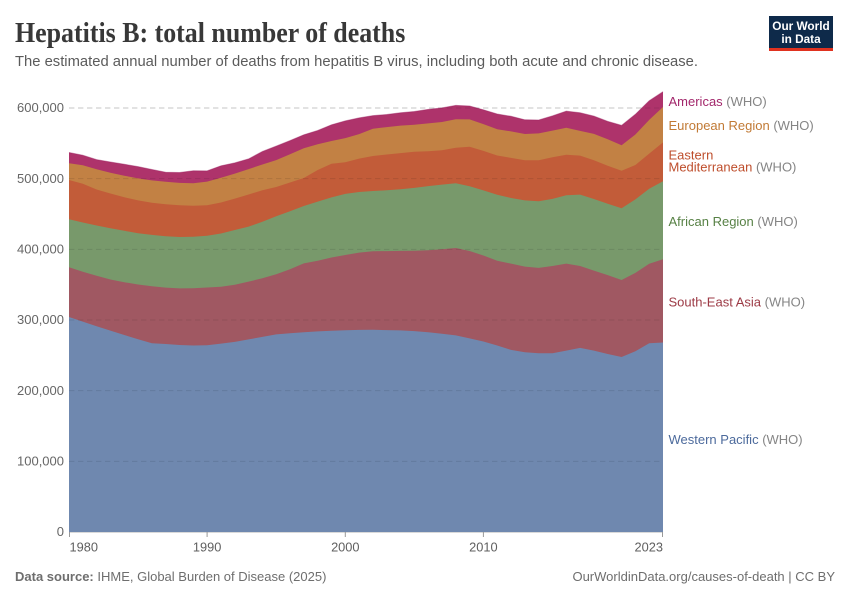 Image resolution: width=850 pixels, height=600 pixels. What do you see at coordinates (736, 439) in the screenshot?
I see `svg-text: Western Pacific (WHO)` at bounding box center [736, 439].